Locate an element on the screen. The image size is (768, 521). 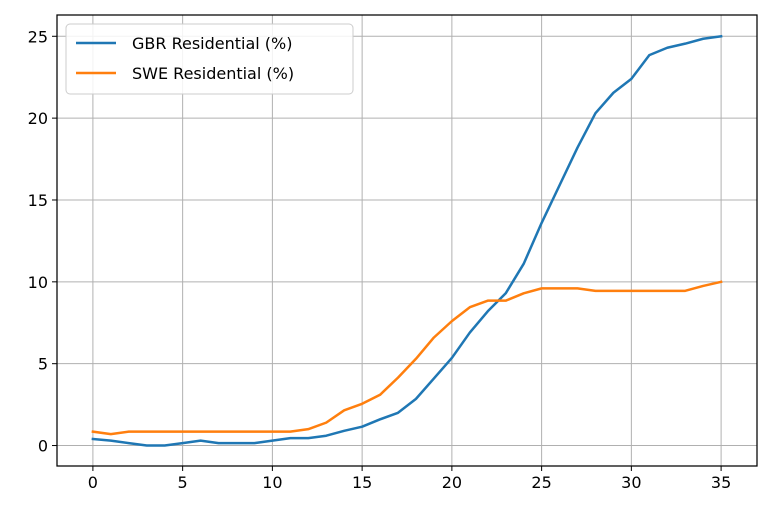
legend: GBR Residential (%) SWE Residential (%) is located at coordinates (209, 59).